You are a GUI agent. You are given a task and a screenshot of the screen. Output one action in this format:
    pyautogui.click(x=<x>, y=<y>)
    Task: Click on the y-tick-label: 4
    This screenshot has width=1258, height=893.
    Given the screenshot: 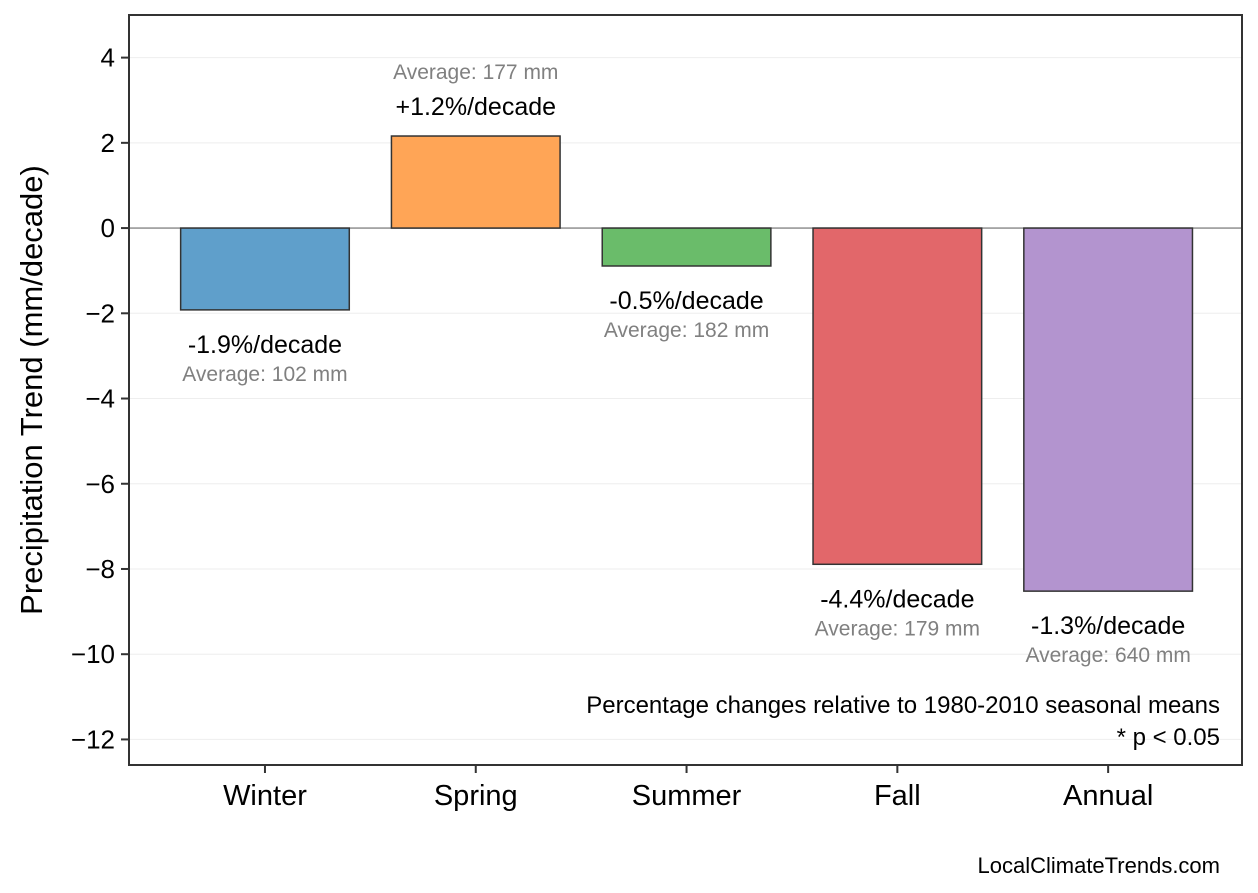 What is the action you would take?
    pyautogui.click(x=108, y=58)
    